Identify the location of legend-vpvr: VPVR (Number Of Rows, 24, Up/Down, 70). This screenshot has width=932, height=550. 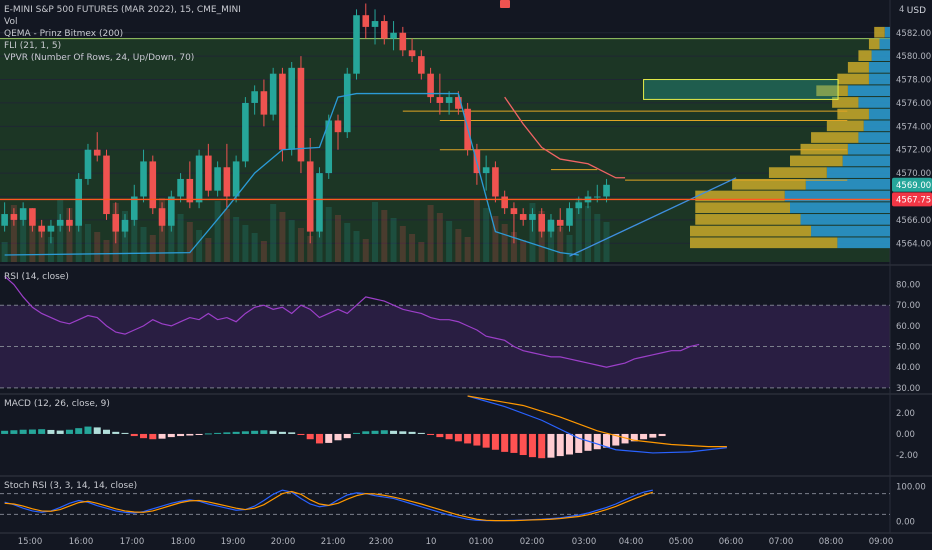
(99, 58).